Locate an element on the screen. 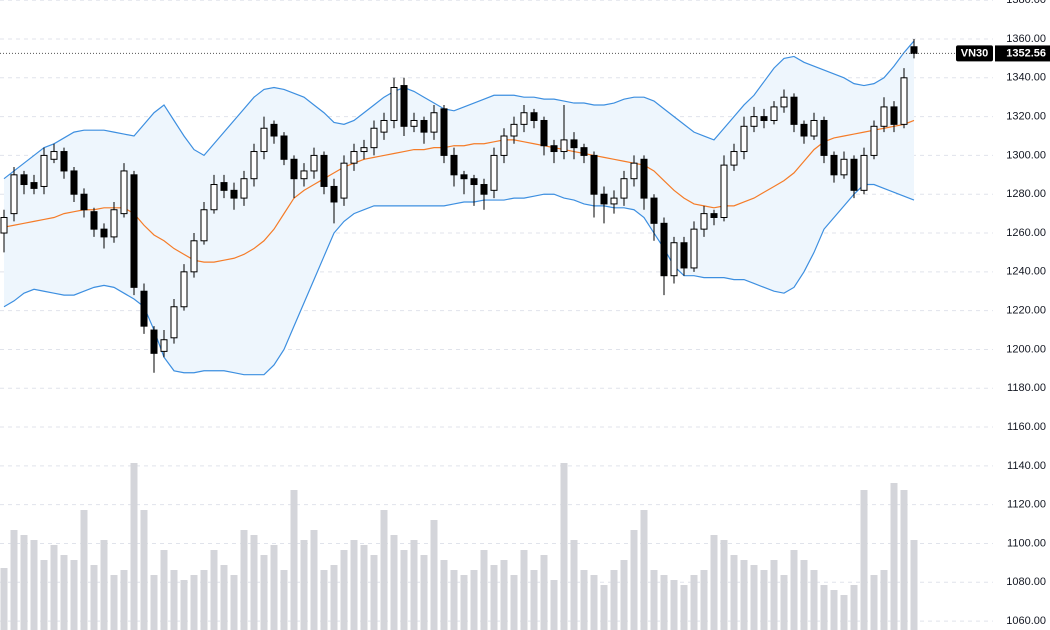 The image size is (1050, 630). y-tick-label: 1060.00 is located at coordinates (1026, 621).